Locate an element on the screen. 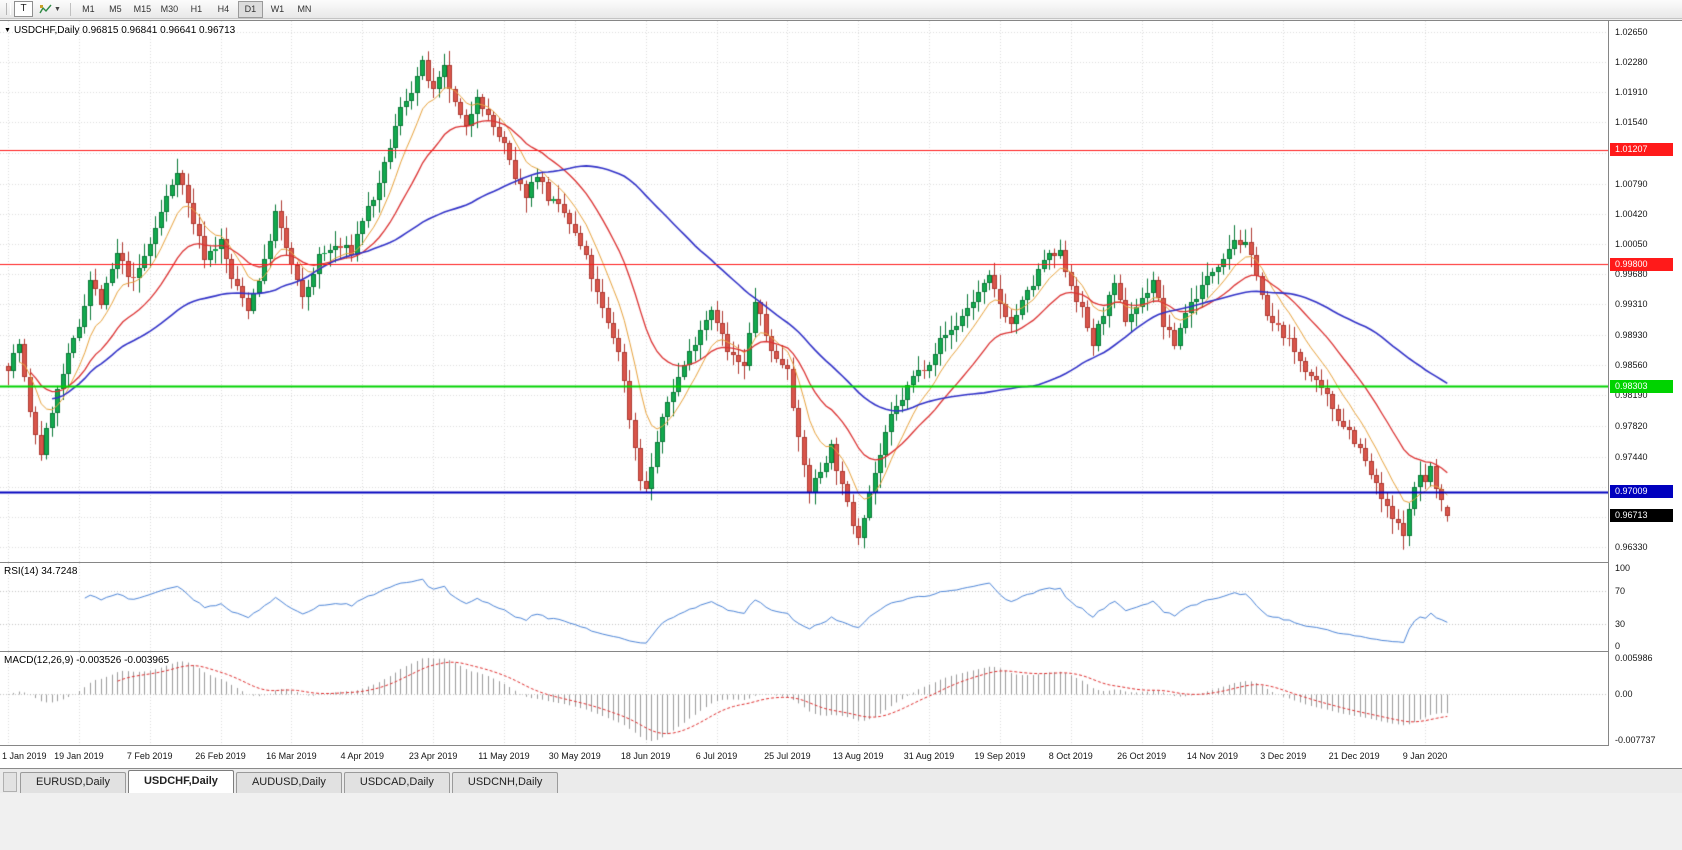 The width and height of the screenshot is (1682, 850). price-tick-label: 1.01910 is located at coordinates (1631, 92).